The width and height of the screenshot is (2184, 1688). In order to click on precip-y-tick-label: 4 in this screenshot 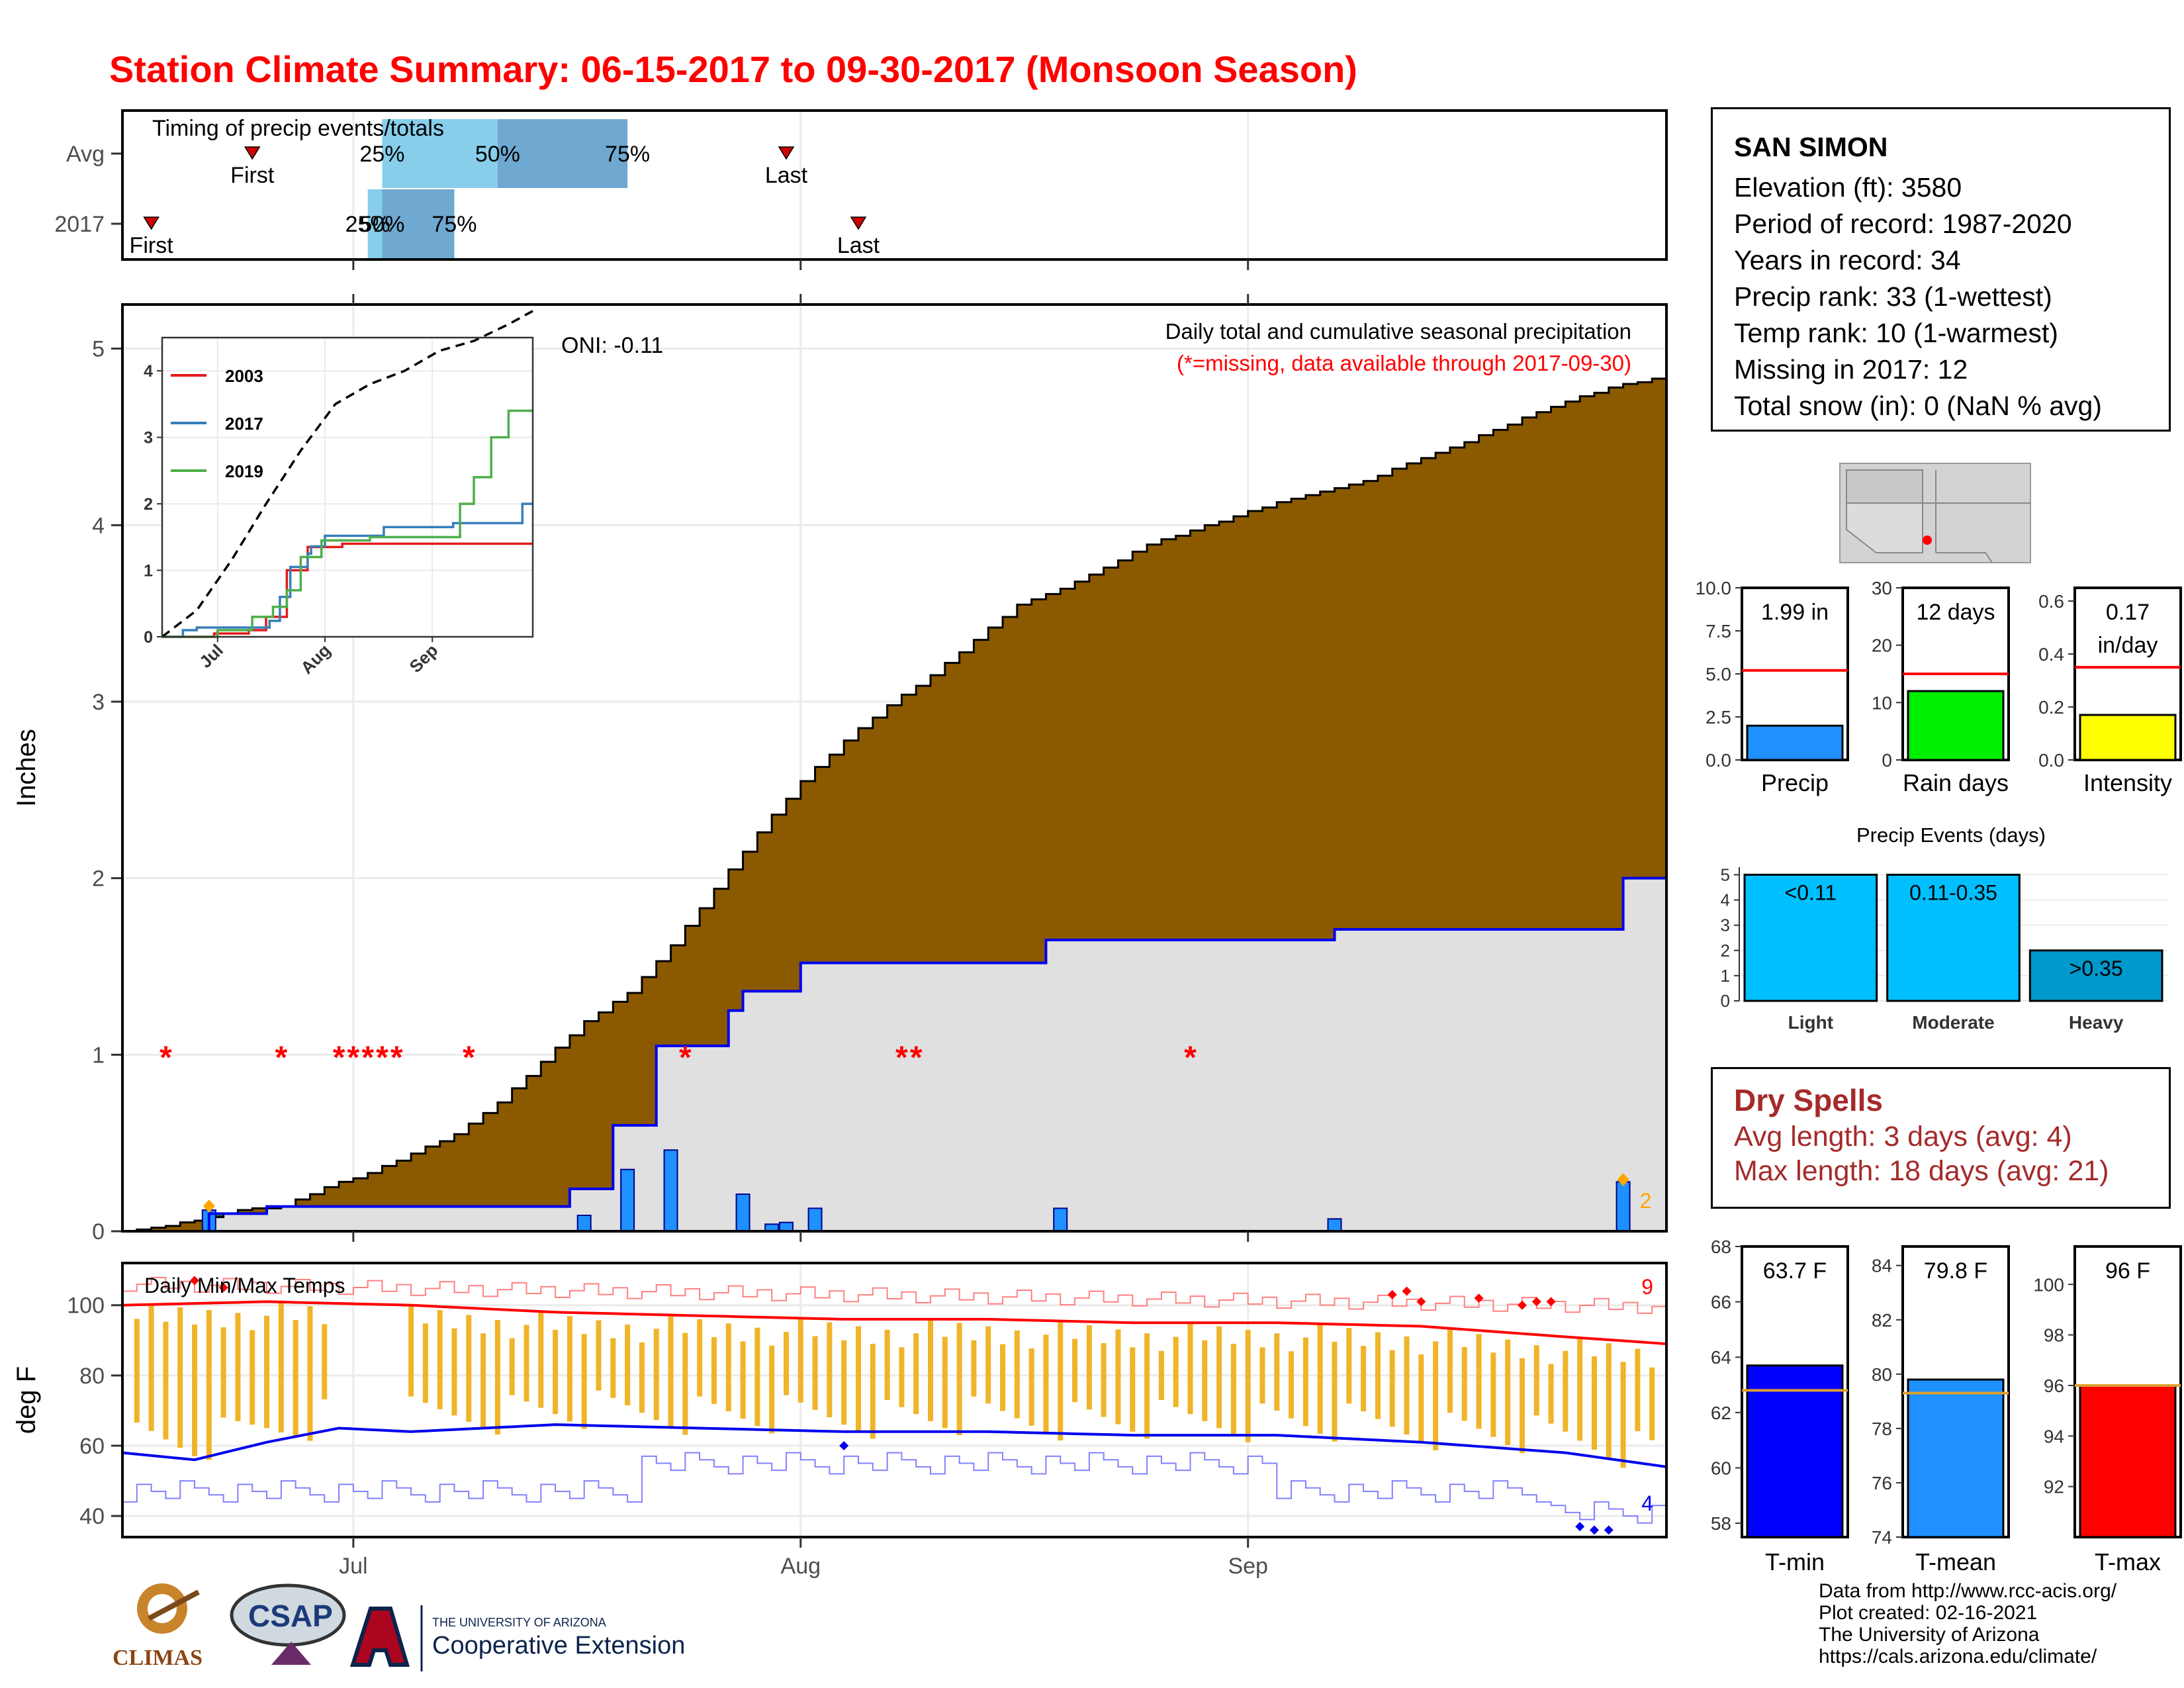, I will do `click(98, 525)`.